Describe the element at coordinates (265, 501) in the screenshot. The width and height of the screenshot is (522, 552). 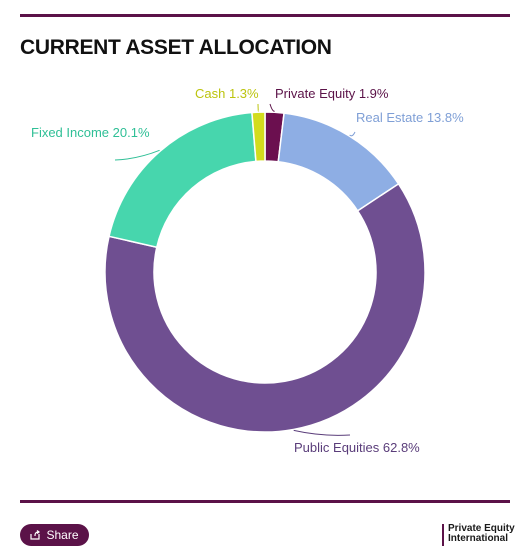
I see `bottom-divider` at that location.